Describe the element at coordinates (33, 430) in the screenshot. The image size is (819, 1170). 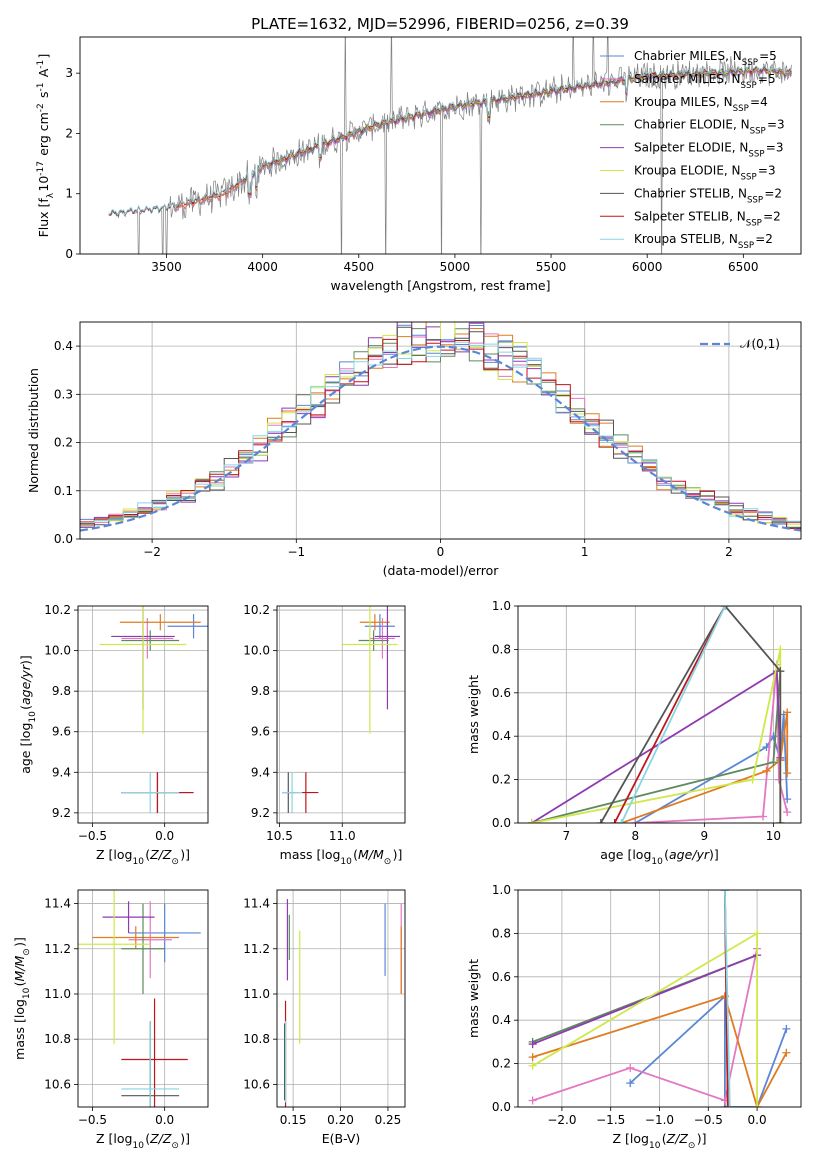
I see `y-axis-label: Normed distribution` at that location.